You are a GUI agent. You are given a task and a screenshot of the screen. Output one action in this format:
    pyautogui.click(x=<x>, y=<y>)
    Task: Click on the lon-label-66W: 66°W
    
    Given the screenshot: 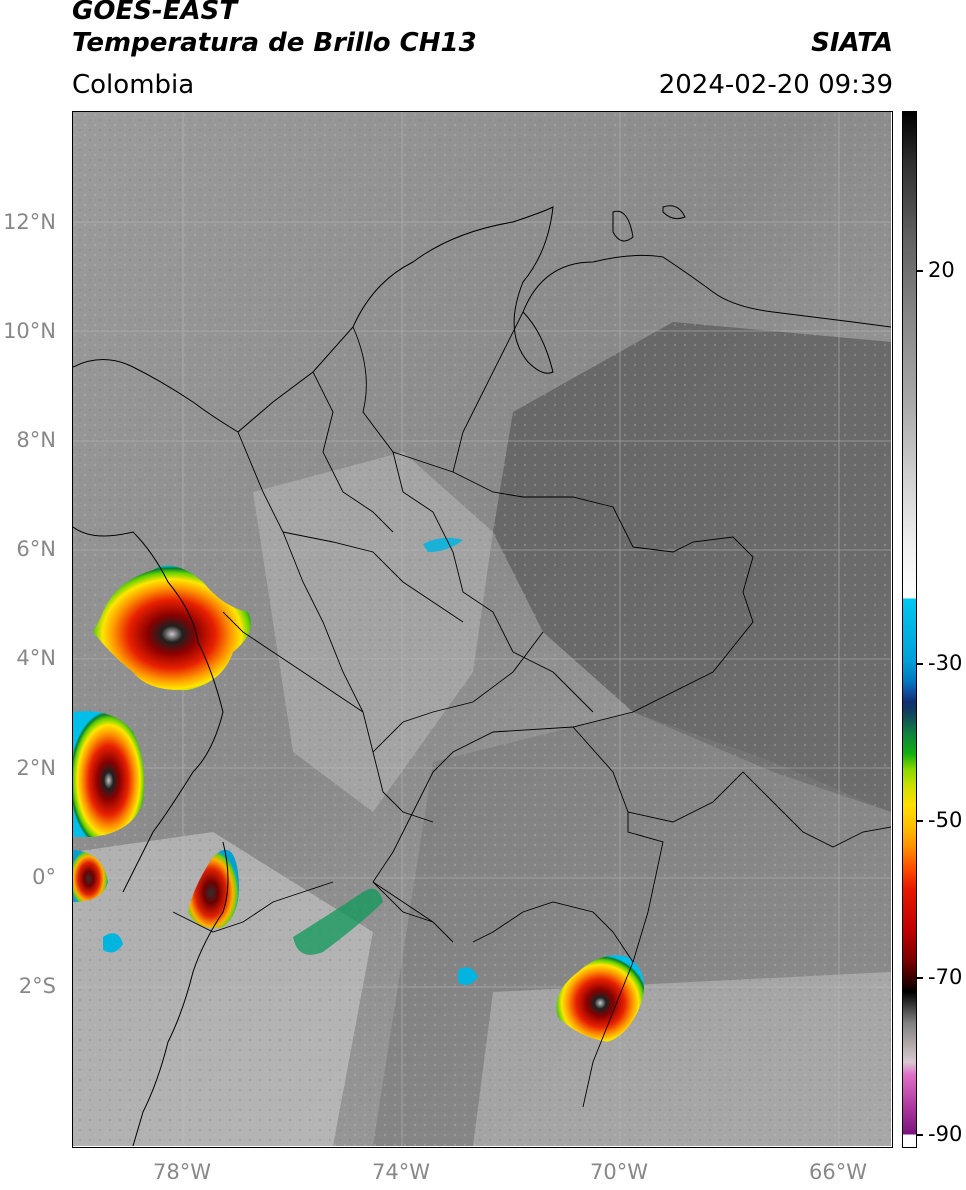 What is the action you would take?
    pyautogui.click(x=838, y=1172)
    